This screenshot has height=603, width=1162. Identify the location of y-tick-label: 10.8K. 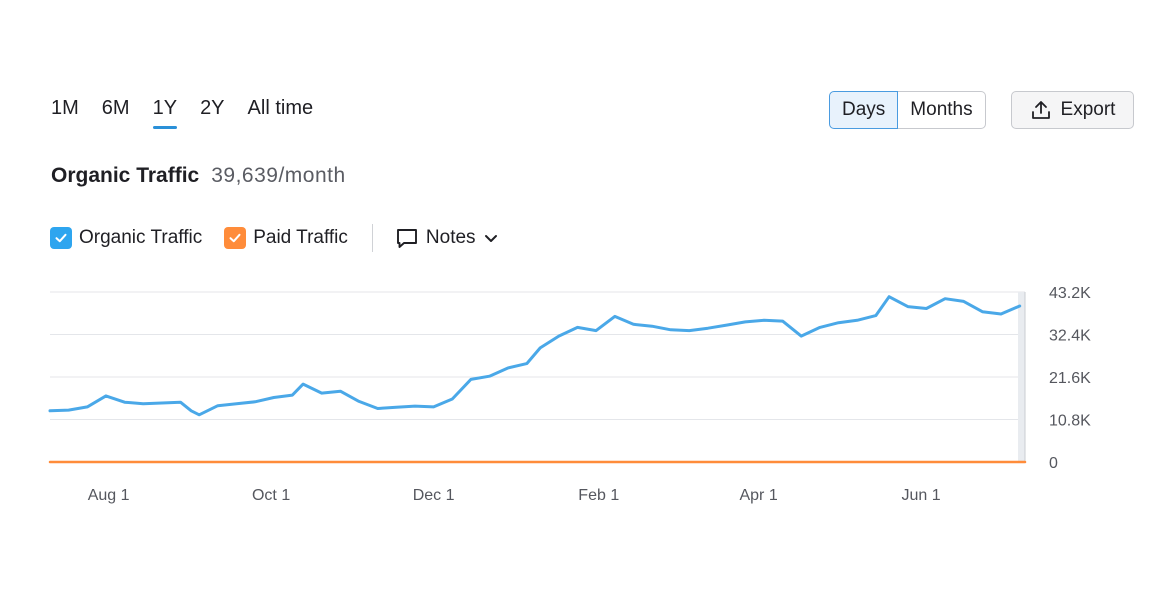
(1070, 421).